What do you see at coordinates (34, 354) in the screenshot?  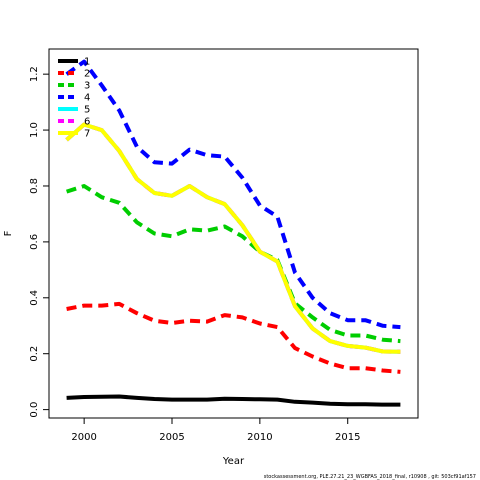 I see `y-tick-label: 0.2` at bounding box center [34, 354].